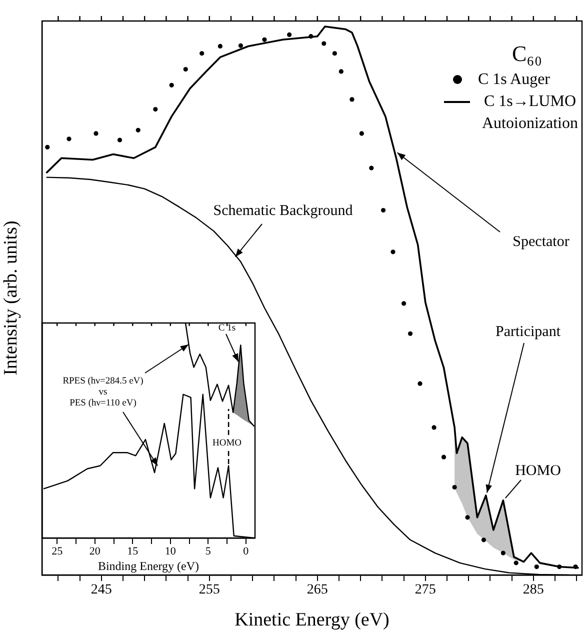 The width and height of the screenshot is (586, 632). Describe the element at coordinates (208, 551) in the screenshot. I see `x-tick-label: 5` at that location.